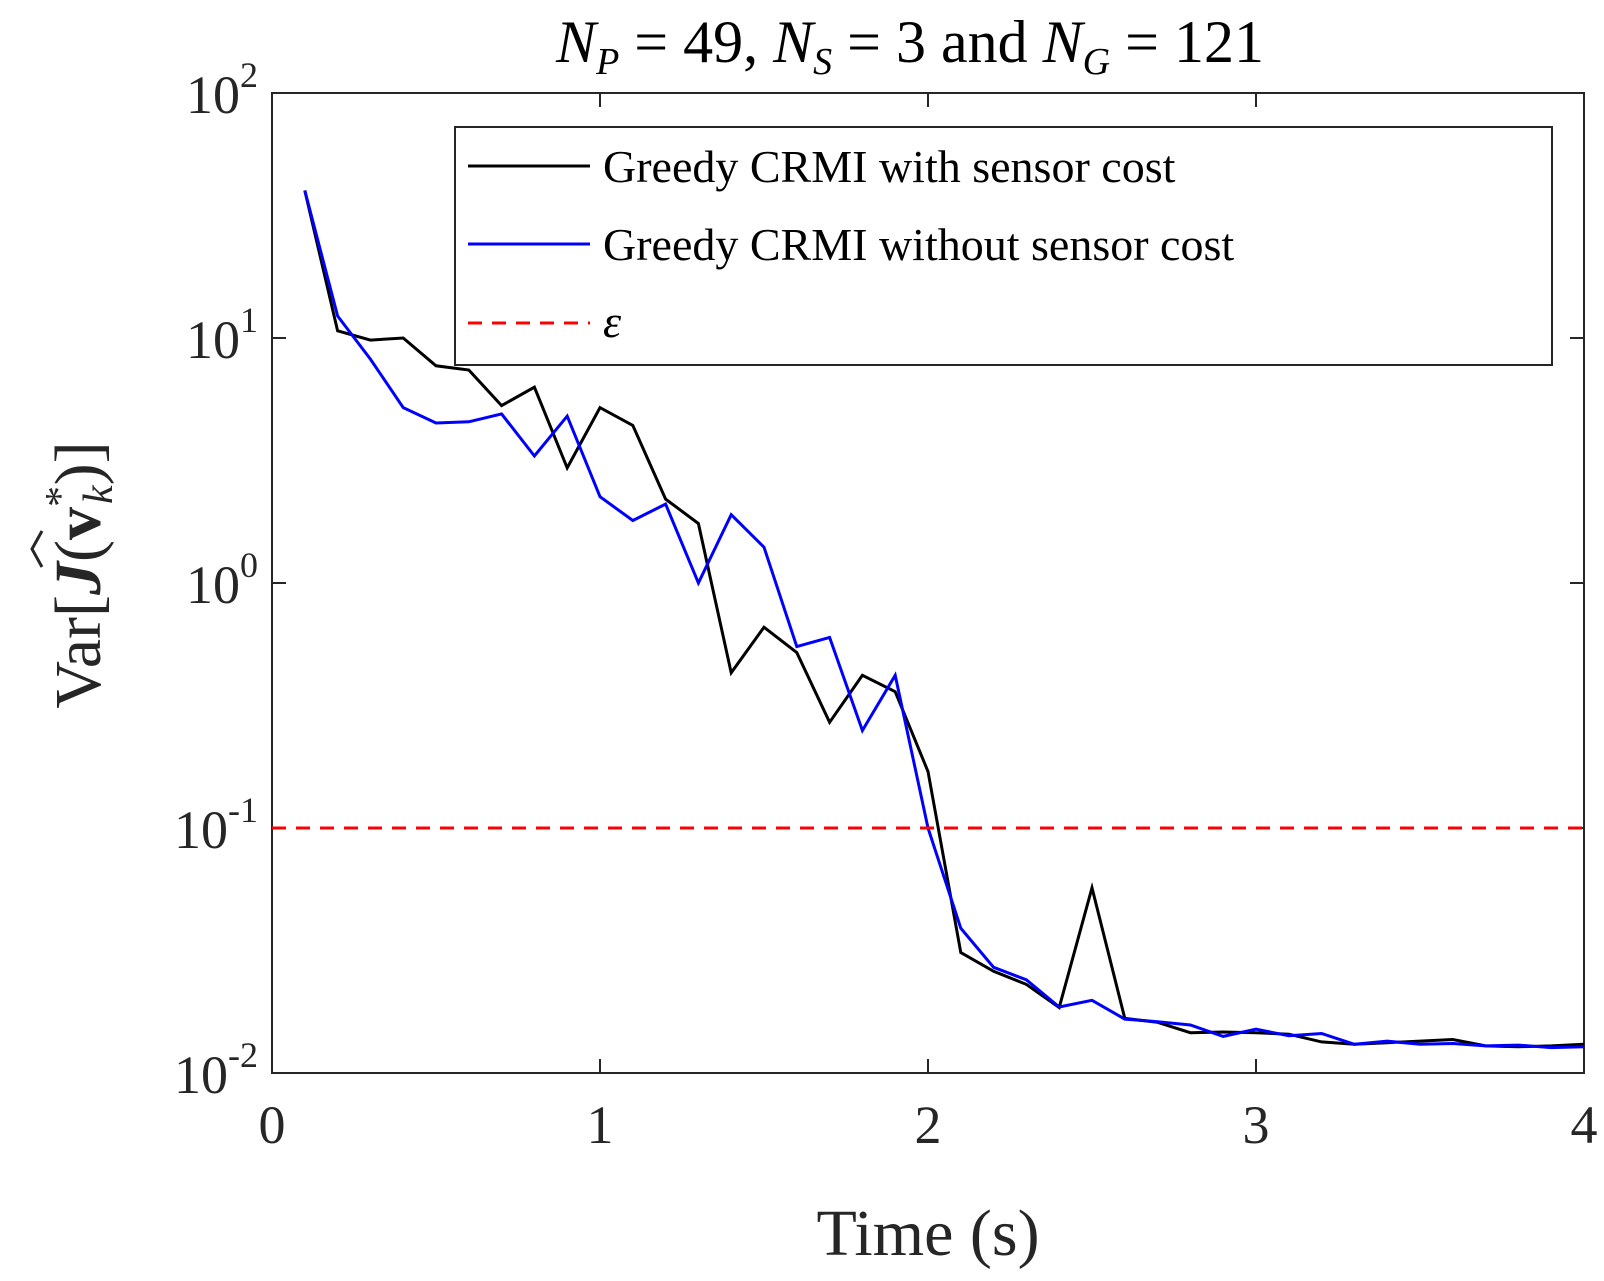 Image resolution: width=1604 pixels, height=1281 pixels. What do you see at coordinates (889, 166) in the screenshot?
I see `legend-label-with-cost: Greedy CRMI with sensor cost` at bounding box center [889, 166].